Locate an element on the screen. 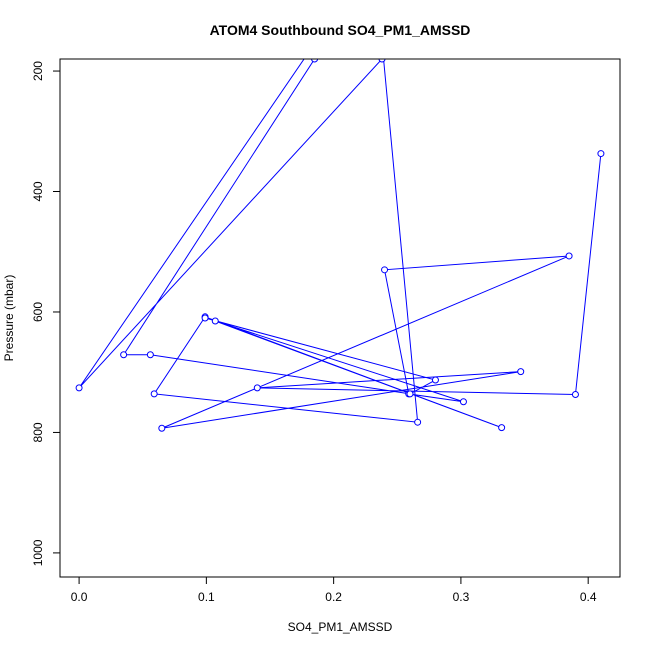 This screenshot has height=650, width=650. y-tick-label: 1000 is located at coordinates (38, 552).